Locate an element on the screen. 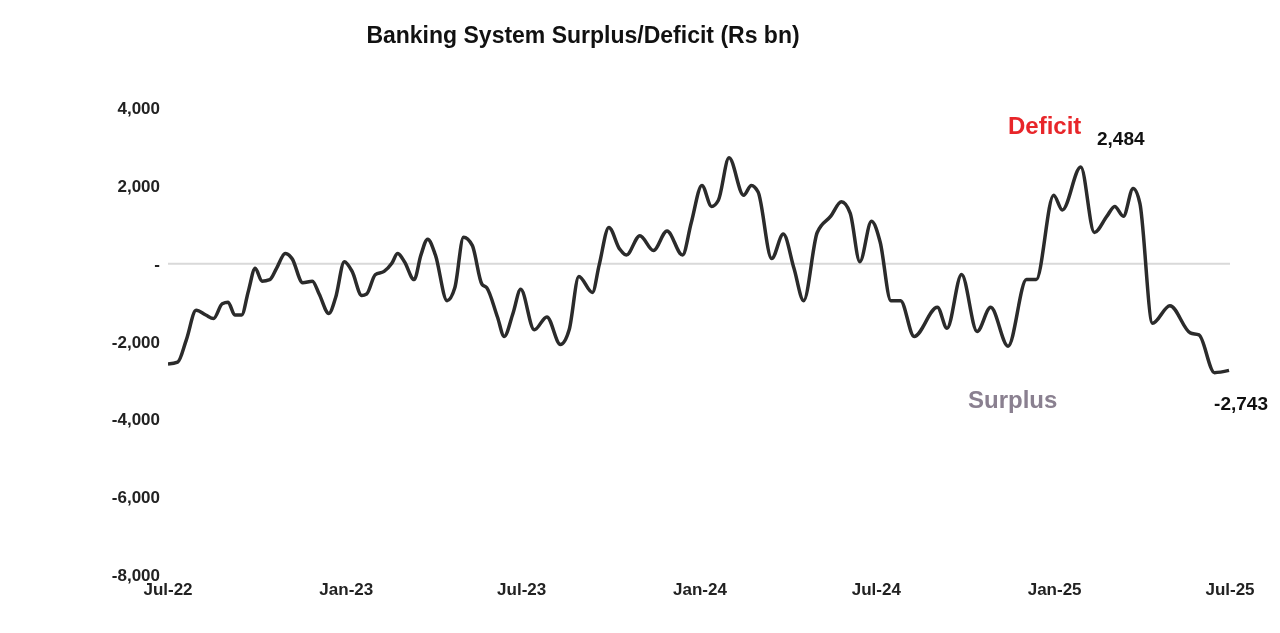 Image resolution: width=1280 pixels, height=633 pixels. chart-title: Banking System Surplus/Deficit (Rs bn) is located at coordinates (583, 35).